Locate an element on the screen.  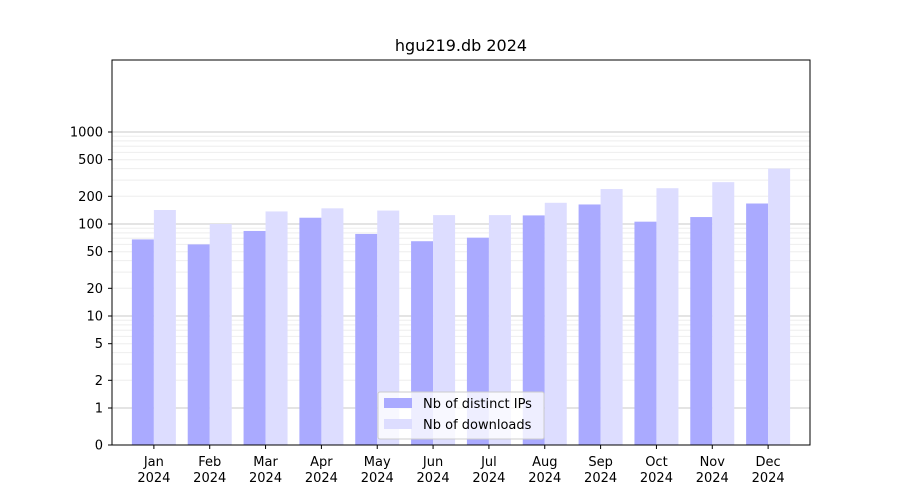
x-tick-label-month: Aug is located at coordinates (544, 462).